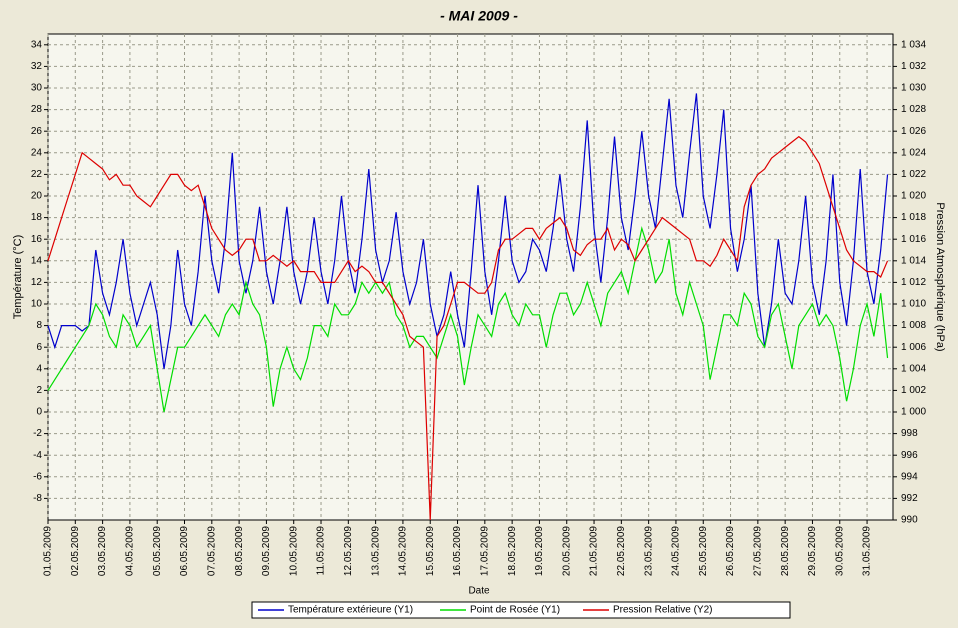 This screenshot has height=628, width=958. What do you see at coordinates (39, 347) in the screenshot?
I see `y-tick-label: 6` at bounding box center [39, 347].